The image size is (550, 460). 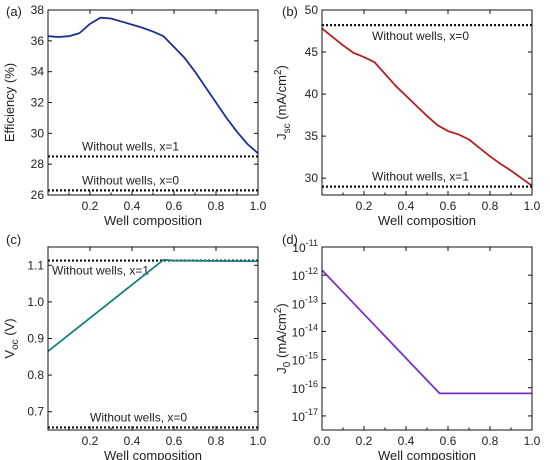 I want to click on y-tick-label: 10-17, so click(x=305, y=415).